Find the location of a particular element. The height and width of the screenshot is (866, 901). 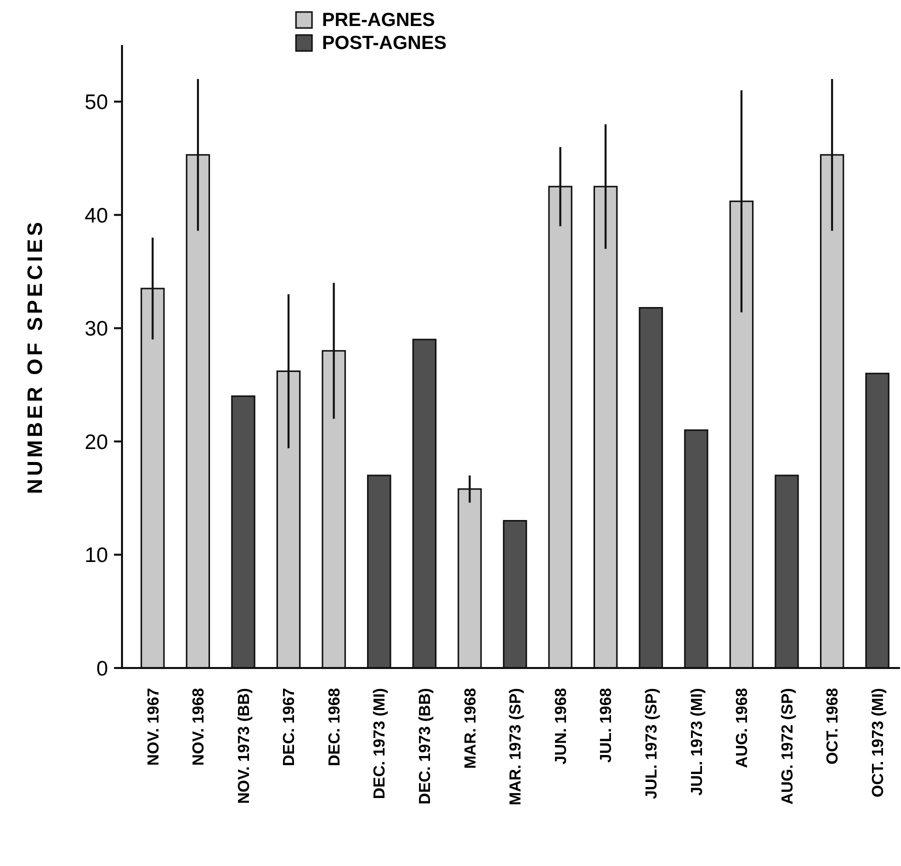

y-axis-title: NUMBER OF SPECIES is located at coordinates (35, 356).